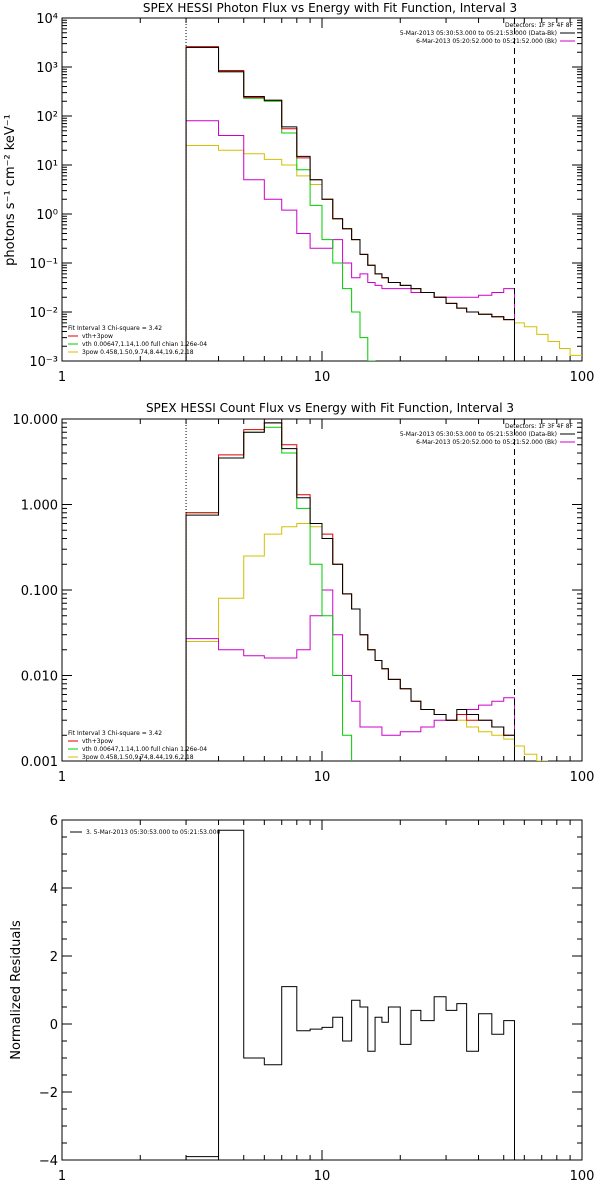 The image size is (600, 1200). I want to click on y-tick-label: 10⁰, so click(47, 215).